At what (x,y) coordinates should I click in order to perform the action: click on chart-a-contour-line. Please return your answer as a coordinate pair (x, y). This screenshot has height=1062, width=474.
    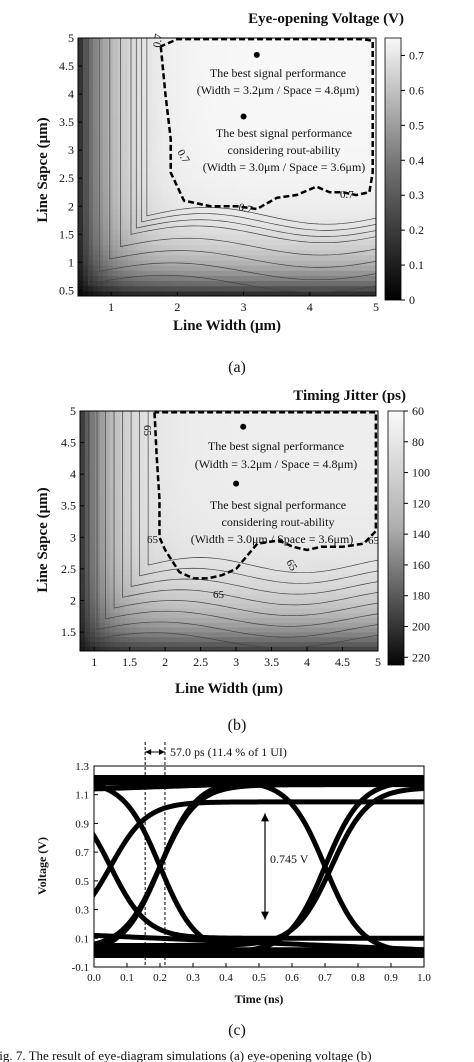
    Looking at the image, I should click on (248, 147).